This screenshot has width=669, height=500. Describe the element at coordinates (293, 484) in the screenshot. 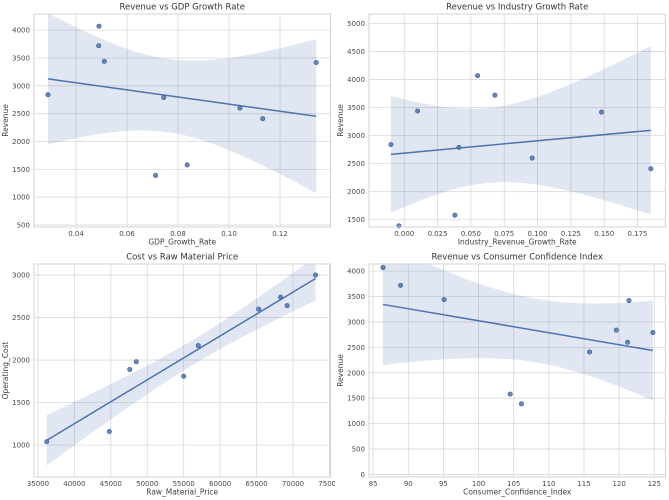

I see `x-tick-label: 70000` at that location.